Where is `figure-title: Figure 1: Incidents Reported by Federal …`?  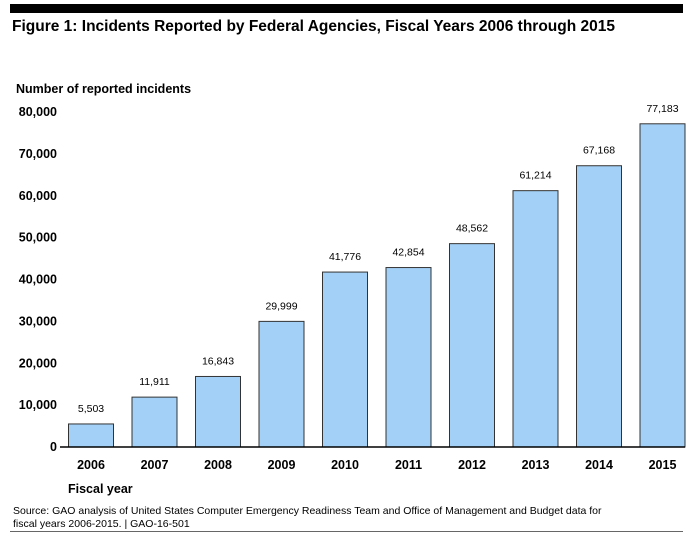
figure-title: Figure 1: Incidents Reported by Federal … is located at coordinates (313, 26).